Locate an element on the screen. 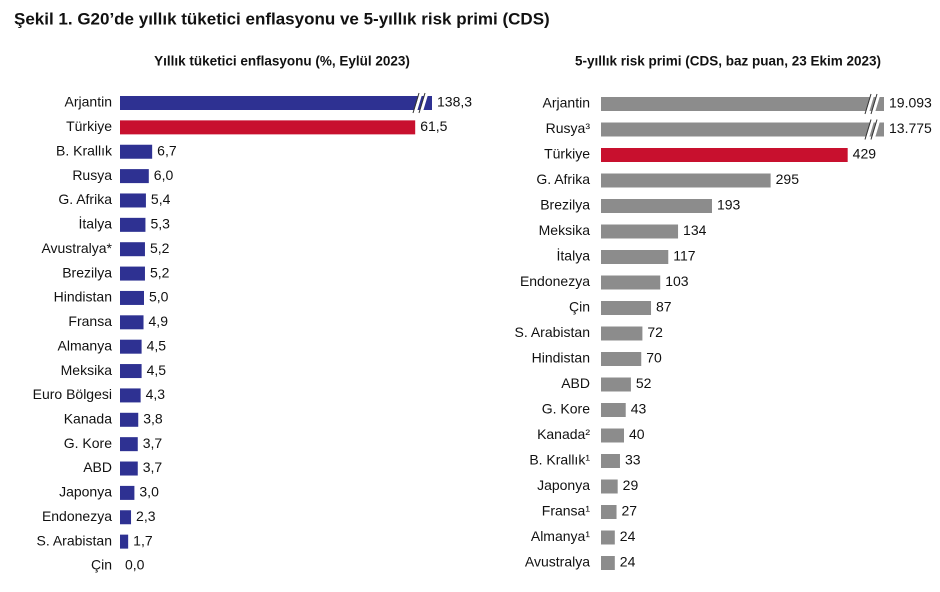  value-label: 43 is located at coordinates (639, 409).